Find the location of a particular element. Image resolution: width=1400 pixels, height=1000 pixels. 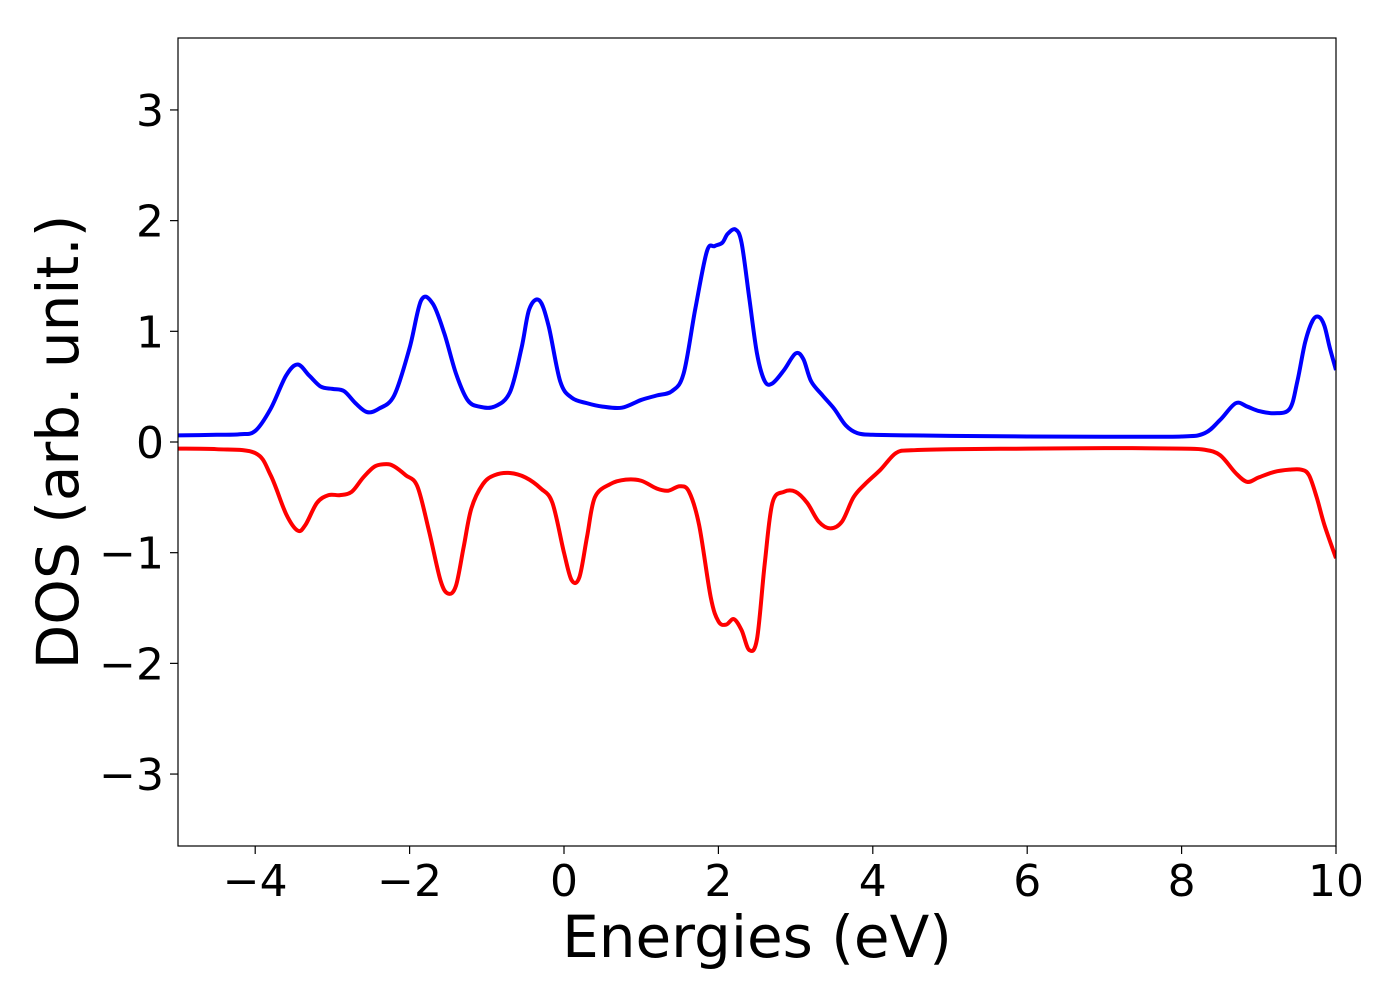

y-tick-label: −2 is located at coordinates (131, 664).